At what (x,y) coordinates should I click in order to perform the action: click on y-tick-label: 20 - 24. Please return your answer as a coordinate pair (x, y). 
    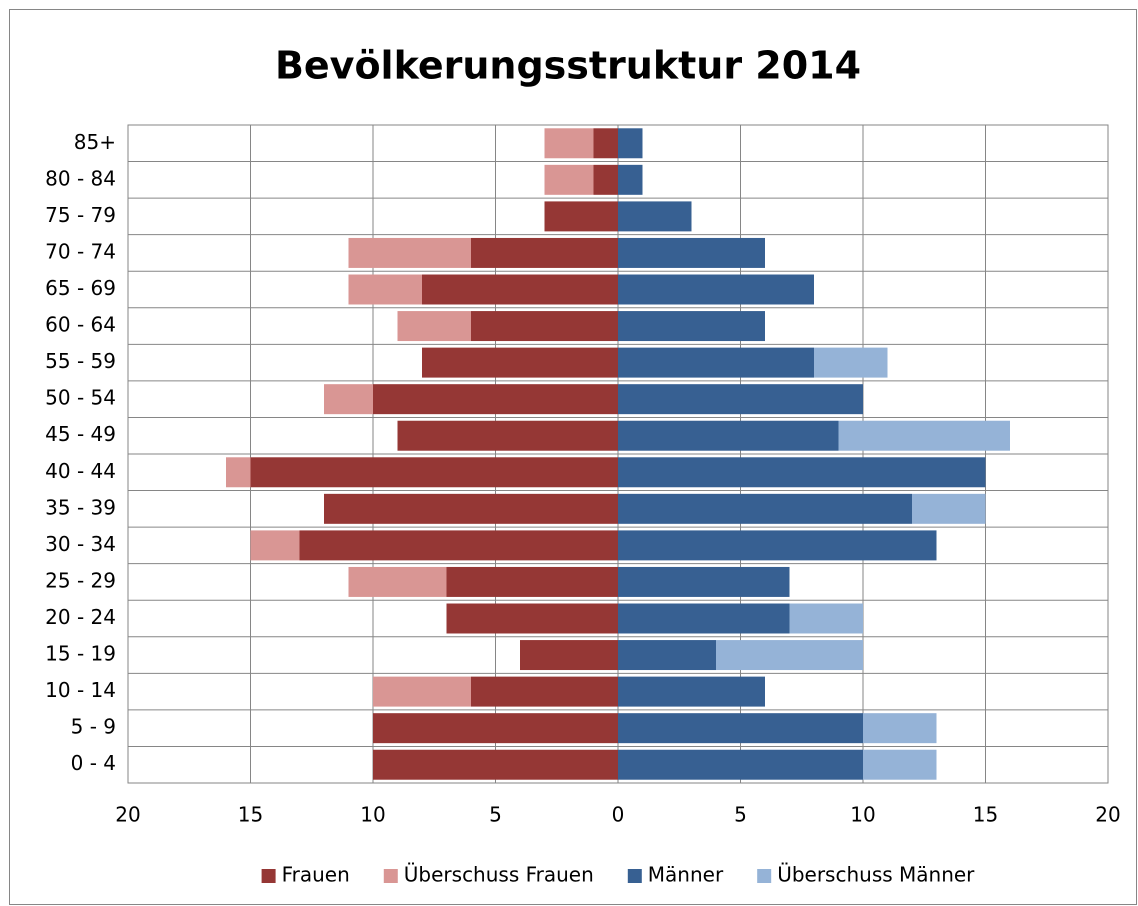
    Looking at the image, I should click on (80, 617).